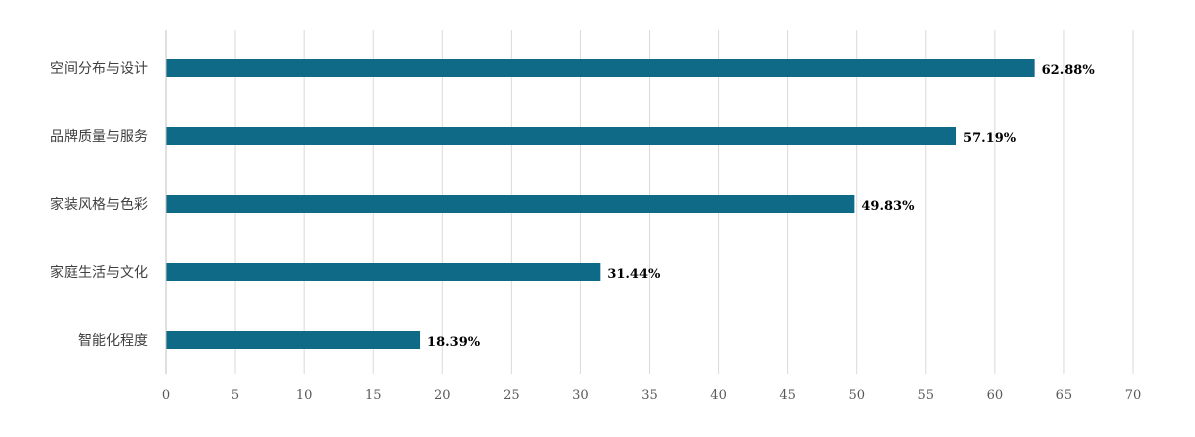 The image size is (1195, 437). Describe the element at coordinates (373, 395) in the screenshot. I see `x-tick-label: 15` at that location.